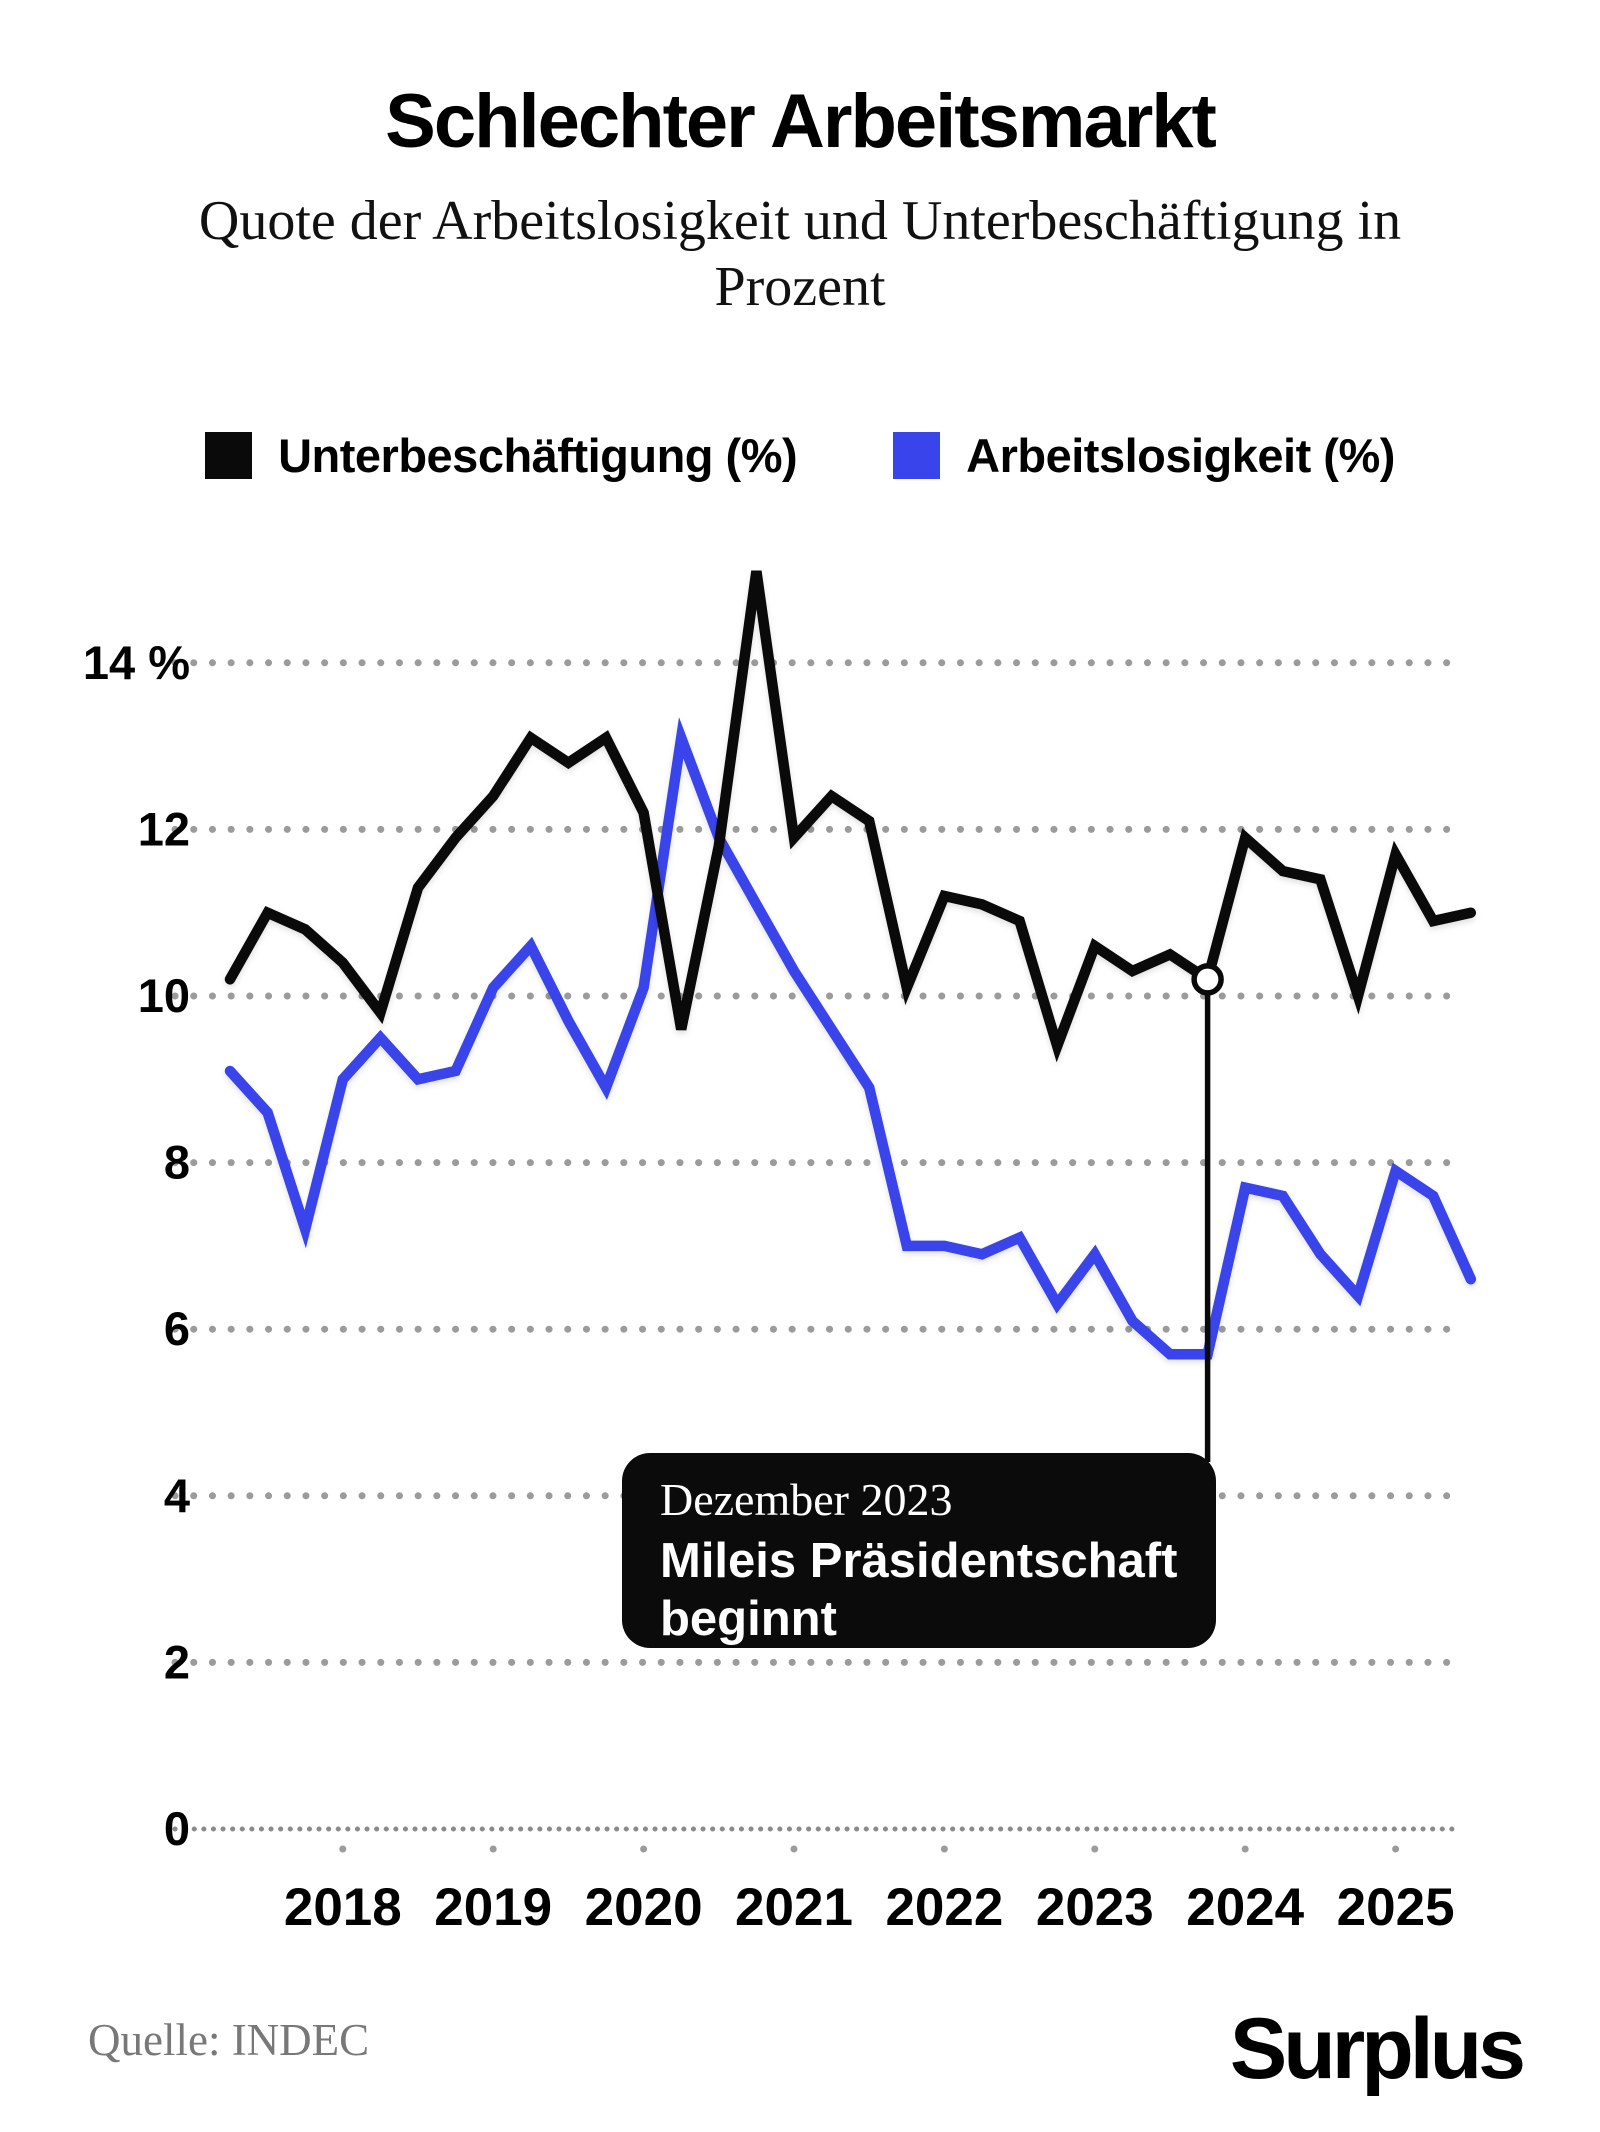  What do you see at coordinates (1207, 979) in the screenshot?
I see `marker-circle` at bounding box center [1207, 979].